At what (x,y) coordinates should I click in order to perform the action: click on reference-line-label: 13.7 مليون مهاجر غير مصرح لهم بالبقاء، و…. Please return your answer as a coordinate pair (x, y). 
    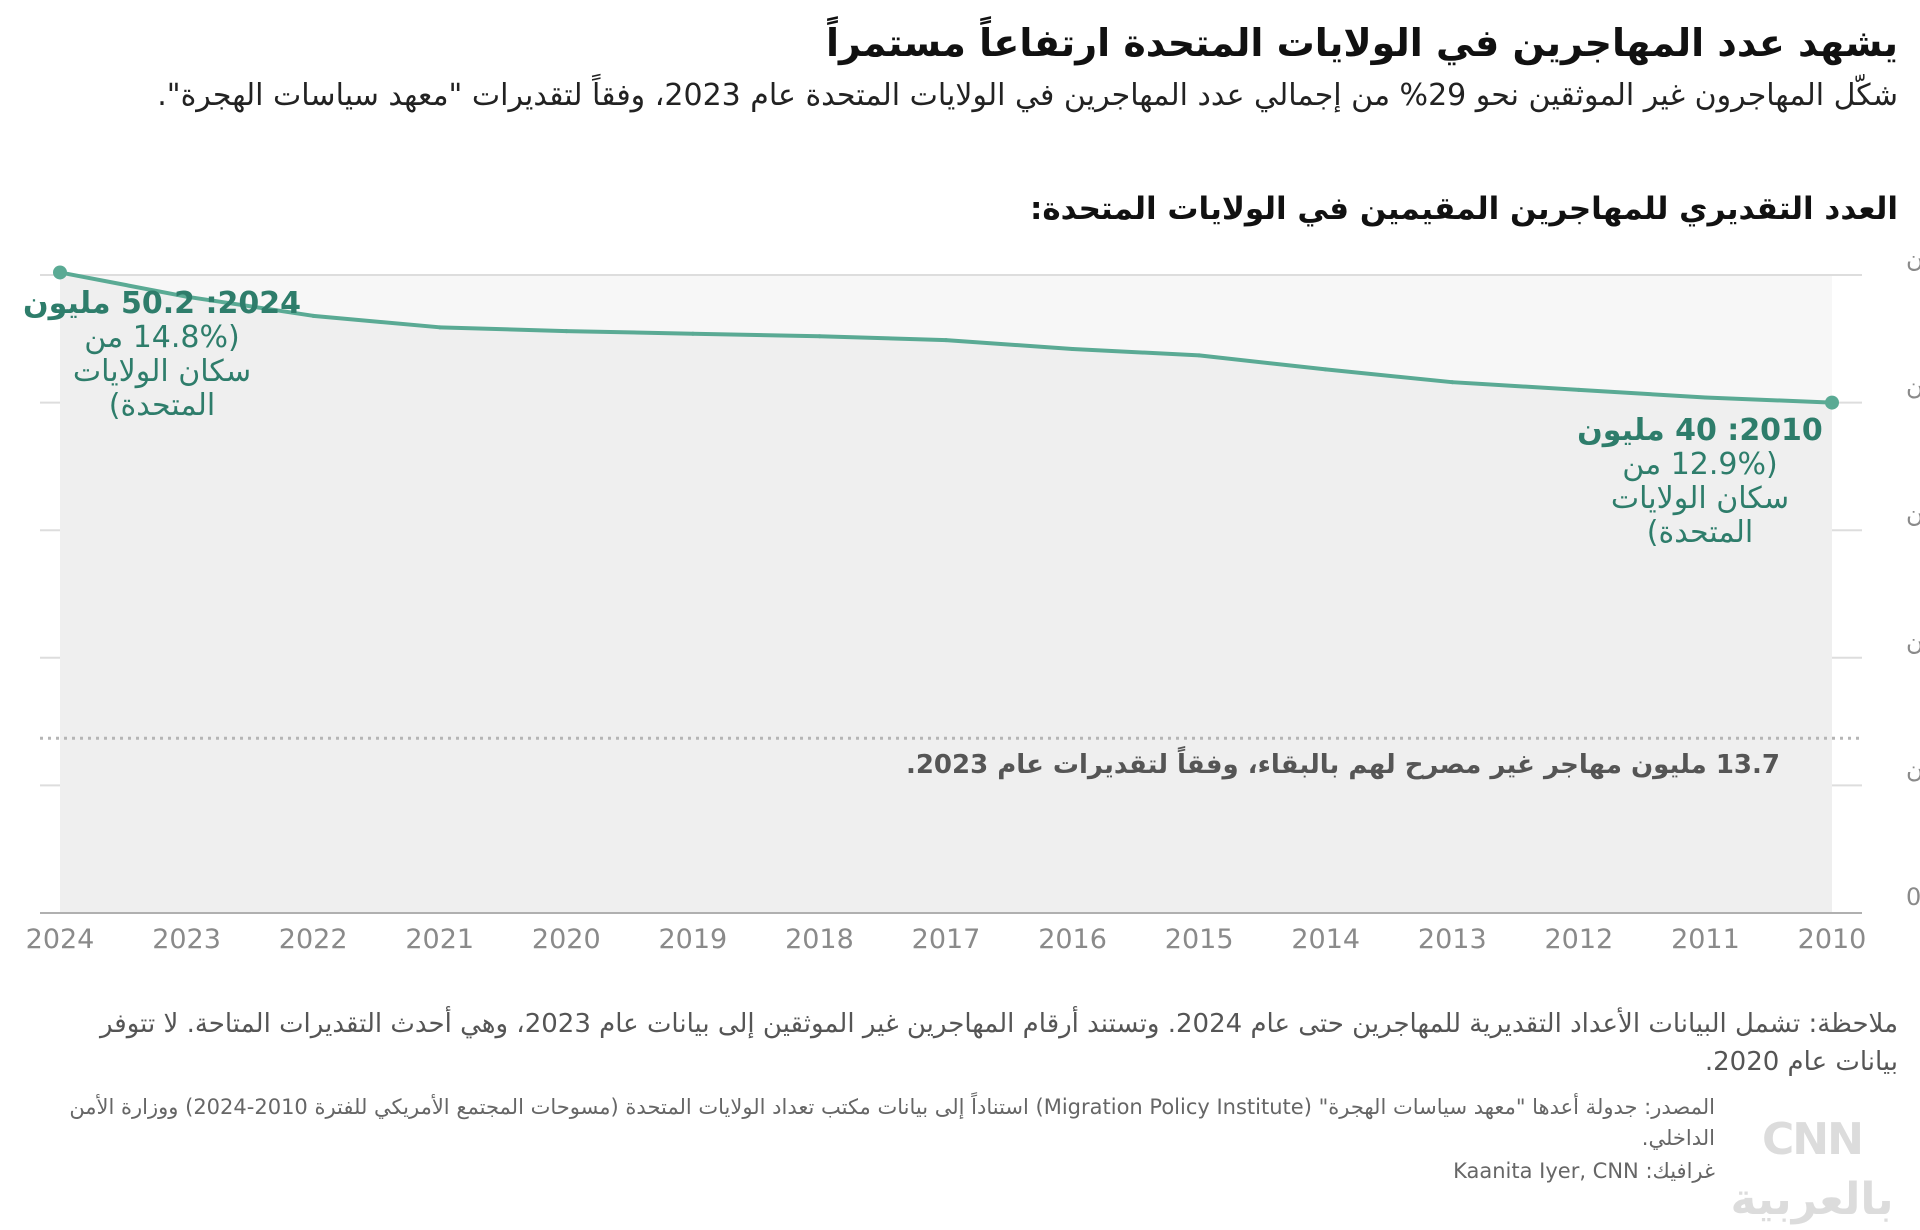
    Looking at the image, I should click on (1343, 762).